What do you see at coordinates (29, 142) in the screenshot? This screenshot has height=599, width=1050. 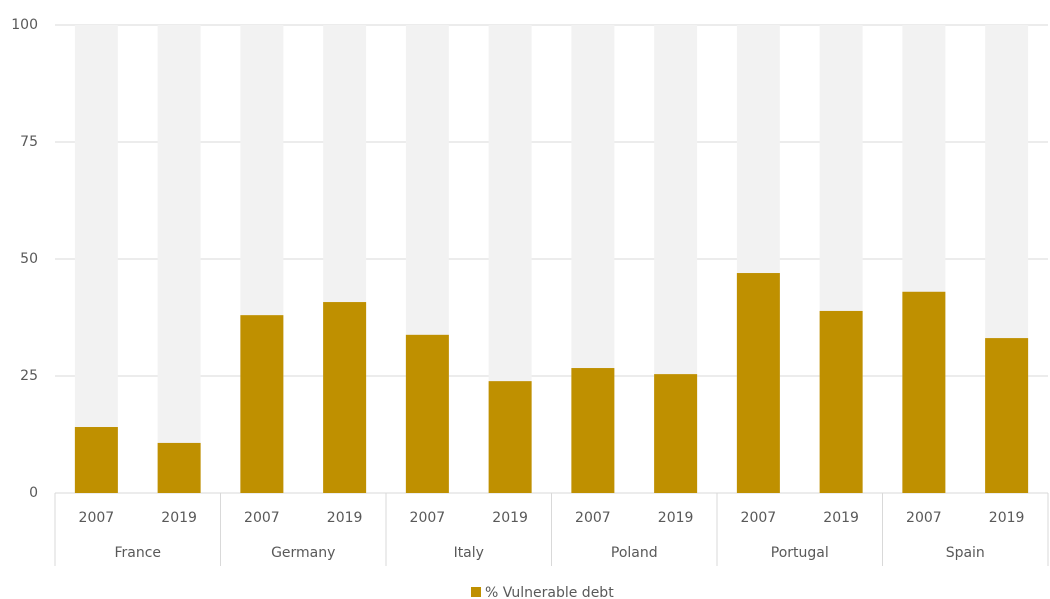 I see `y-tick-label: 75` at bounding box center [29, 142].